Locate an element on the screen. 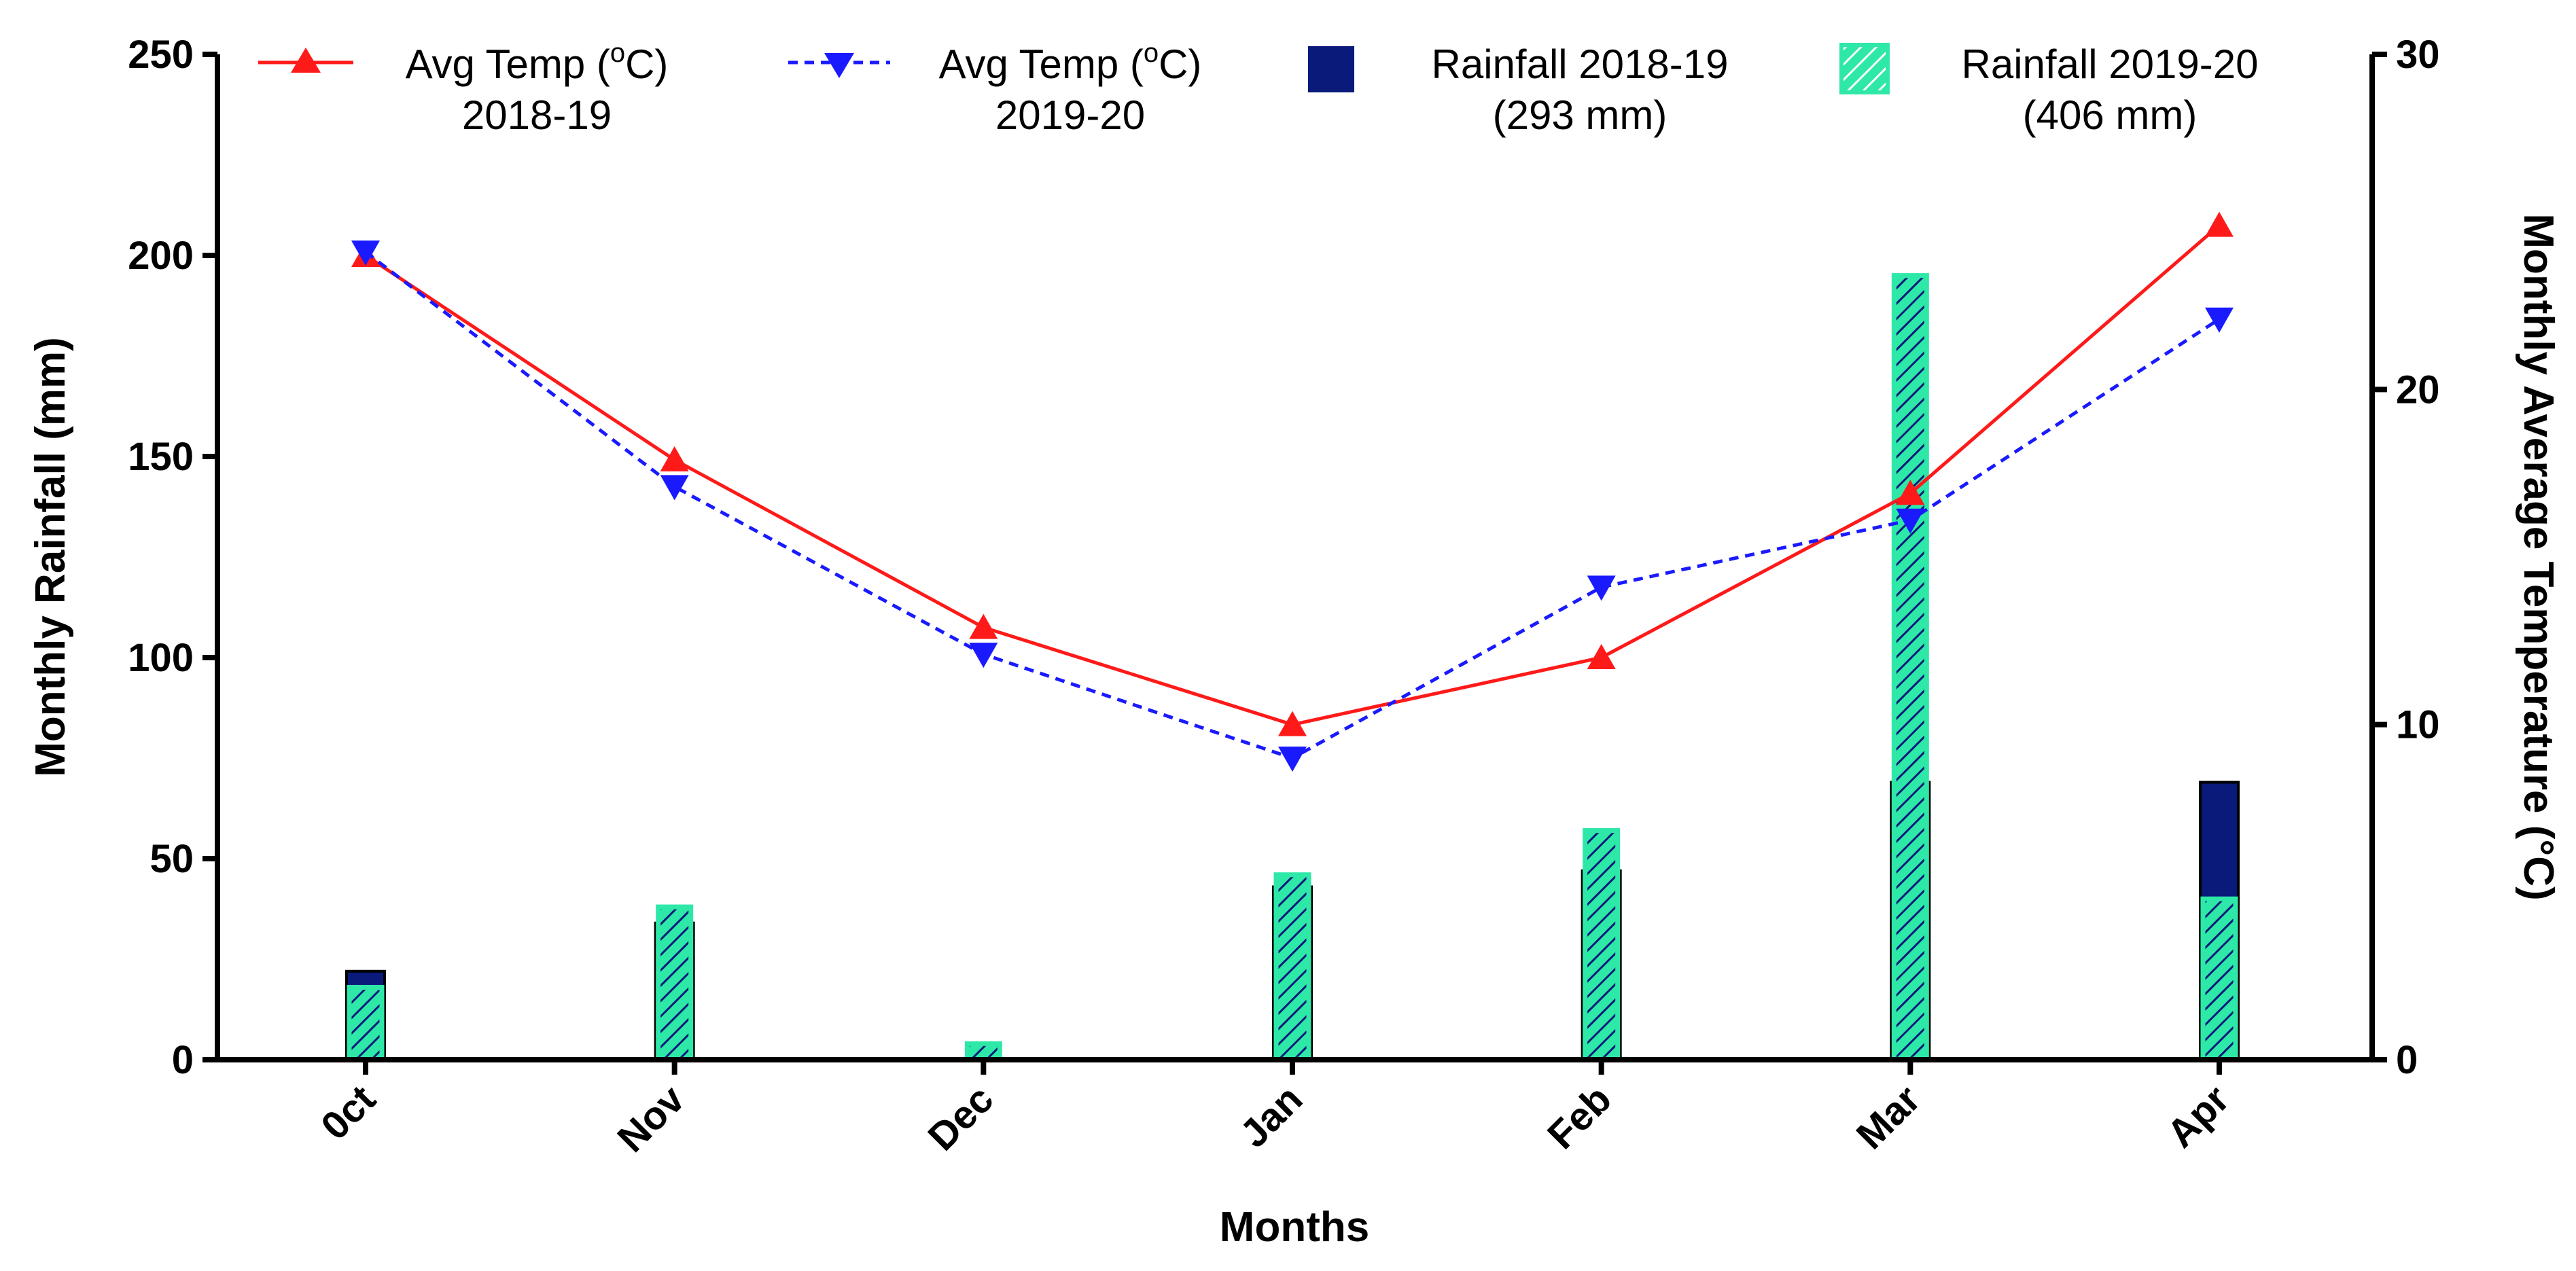  legend-item-temp-2019-20: Avg Temp (oC) 2019-20 is located at coordinates (994, 88).